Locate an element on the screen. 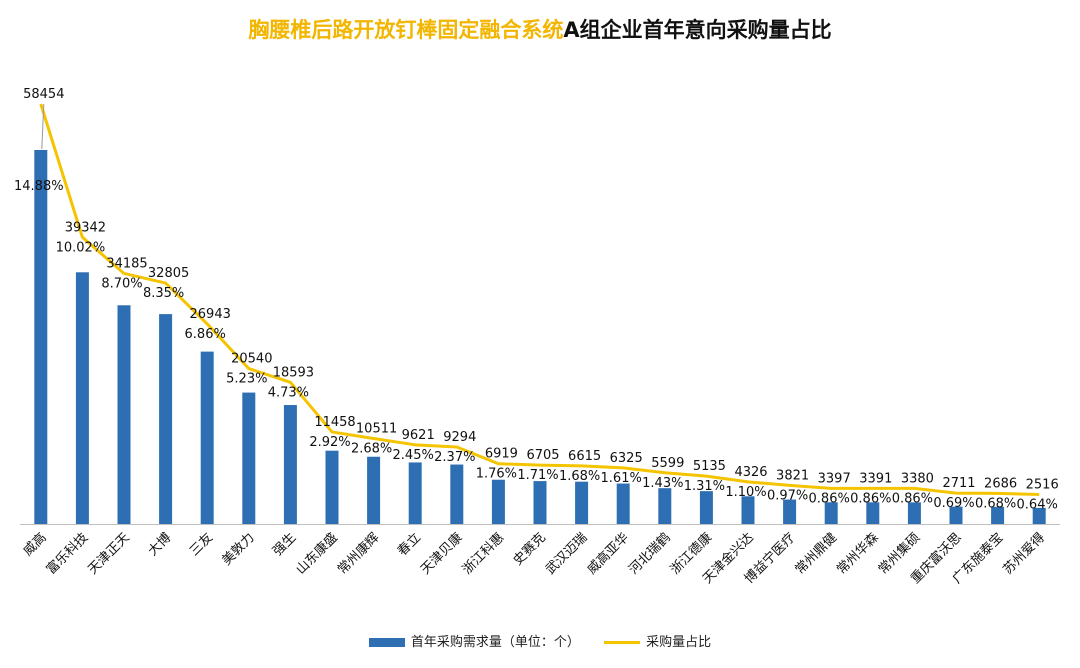 Image resolution: width=1080 pixels, height=668 pixels. legend-label-line: 采购量占比 is located at coordinates (679, 642).